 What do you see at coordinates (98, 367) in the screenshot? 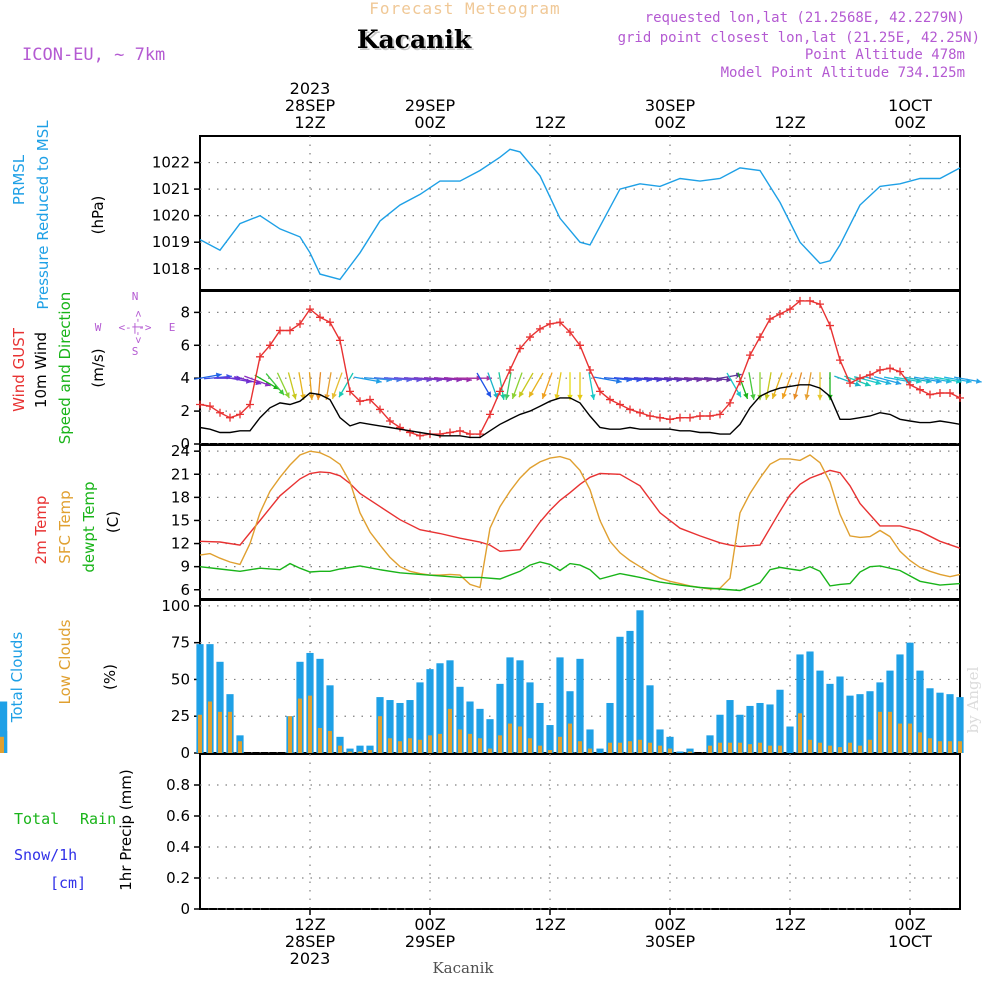
I see `wind-unit: (m/s)` at bounding box center [98, 367].